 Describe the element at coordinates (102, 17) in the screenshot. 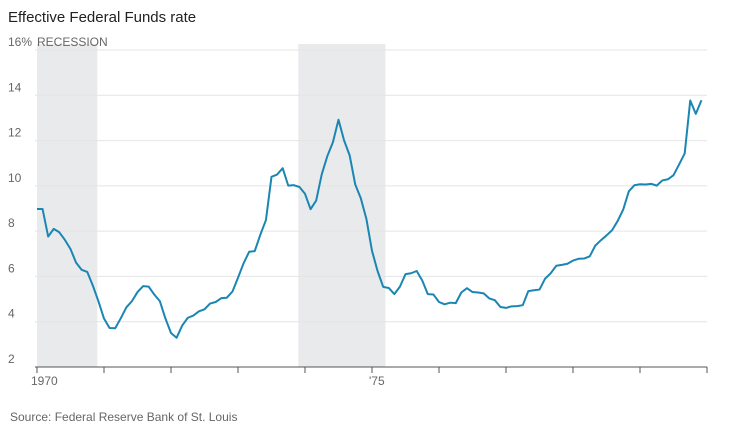

I see `chart-title: Effective Federal Funds rate` at that location.